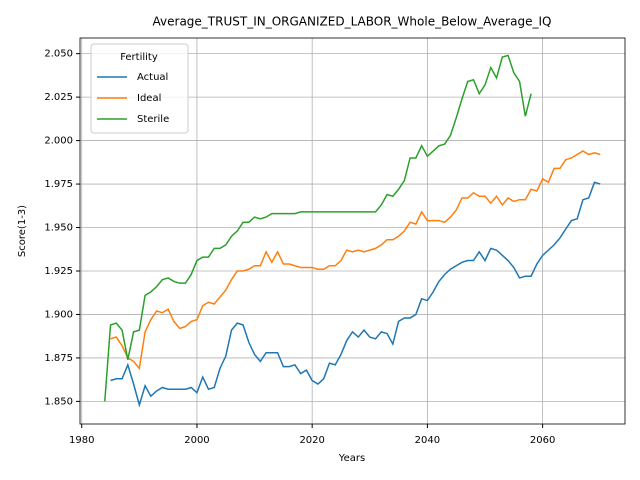 The height and width of the screenshot is (480, 640). I want to click on x-tick-label: 1980, so click(81, 440).